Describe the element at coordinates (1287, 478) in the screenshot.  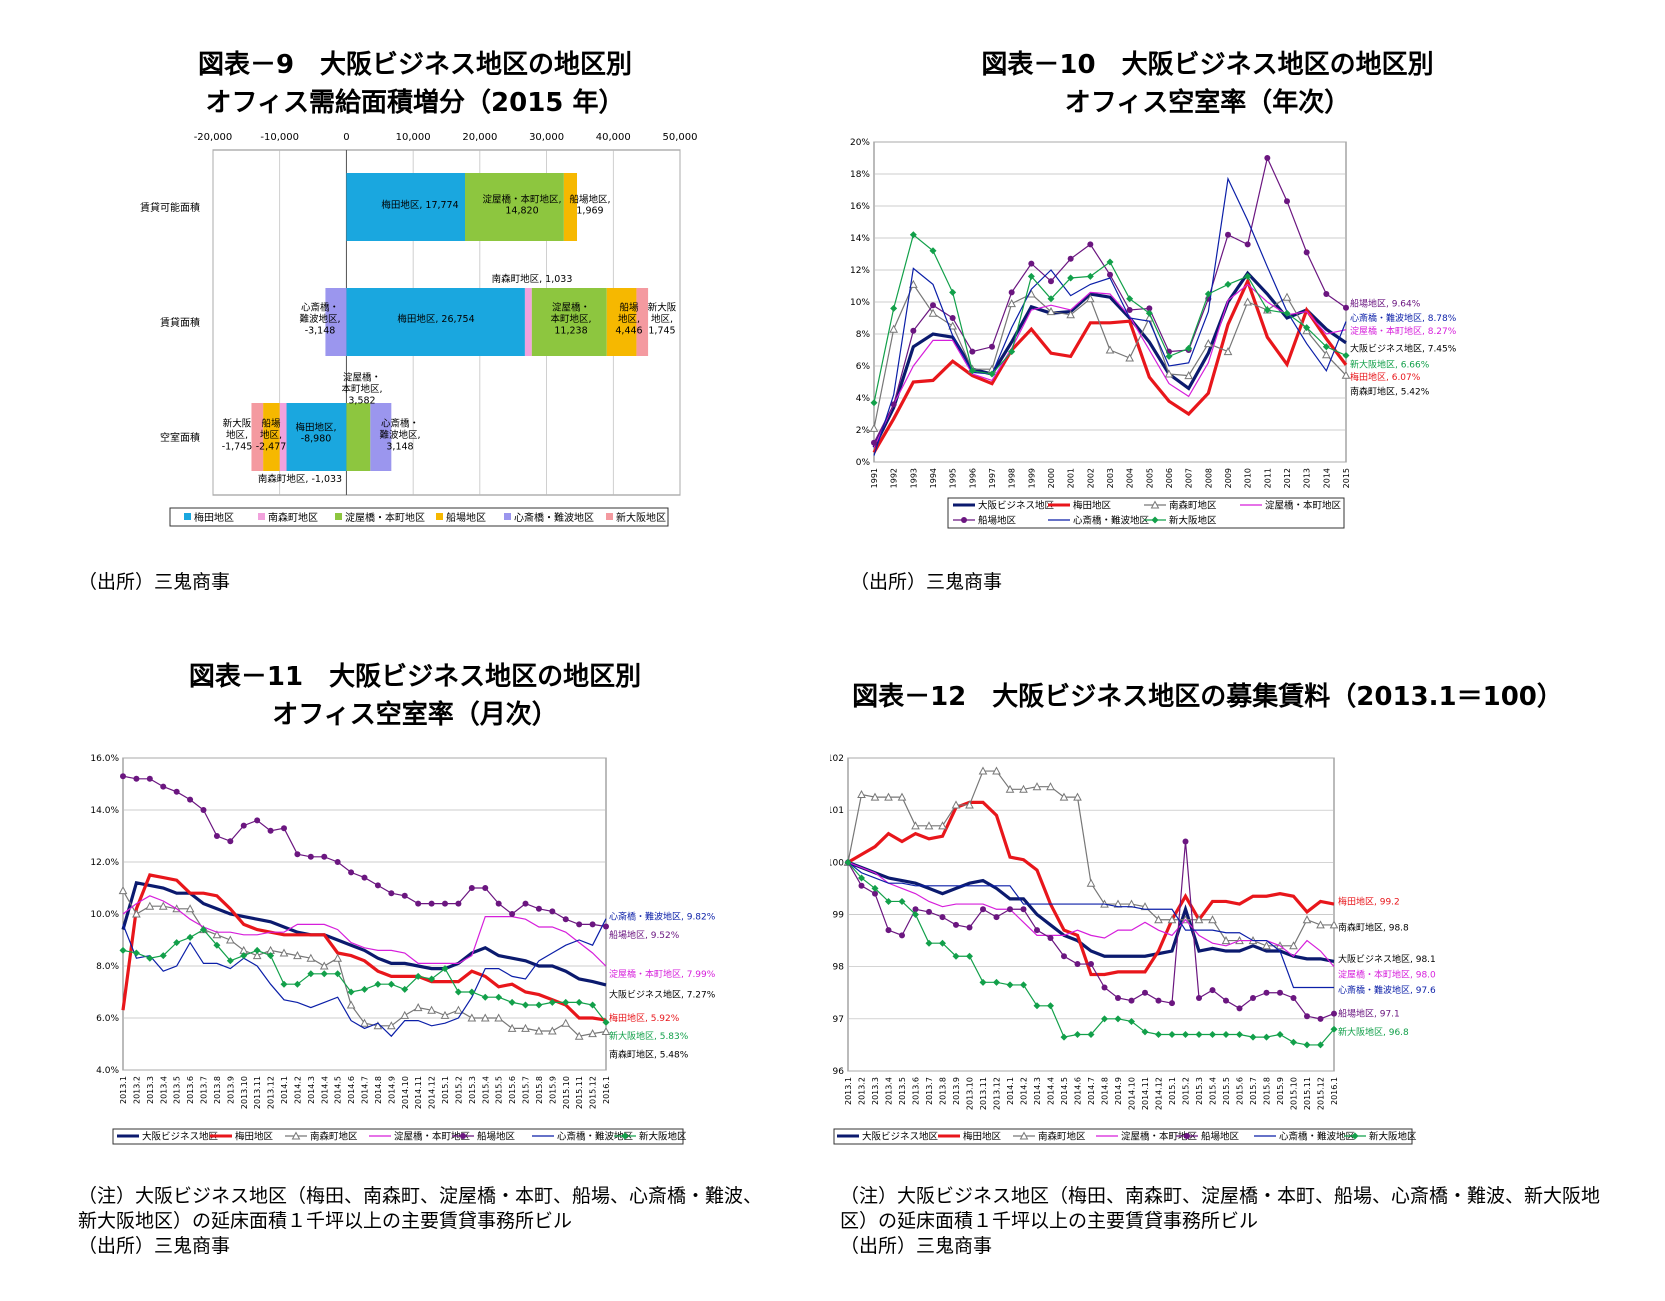
I see `chart-10-x-tick-label: 2012` at that location.